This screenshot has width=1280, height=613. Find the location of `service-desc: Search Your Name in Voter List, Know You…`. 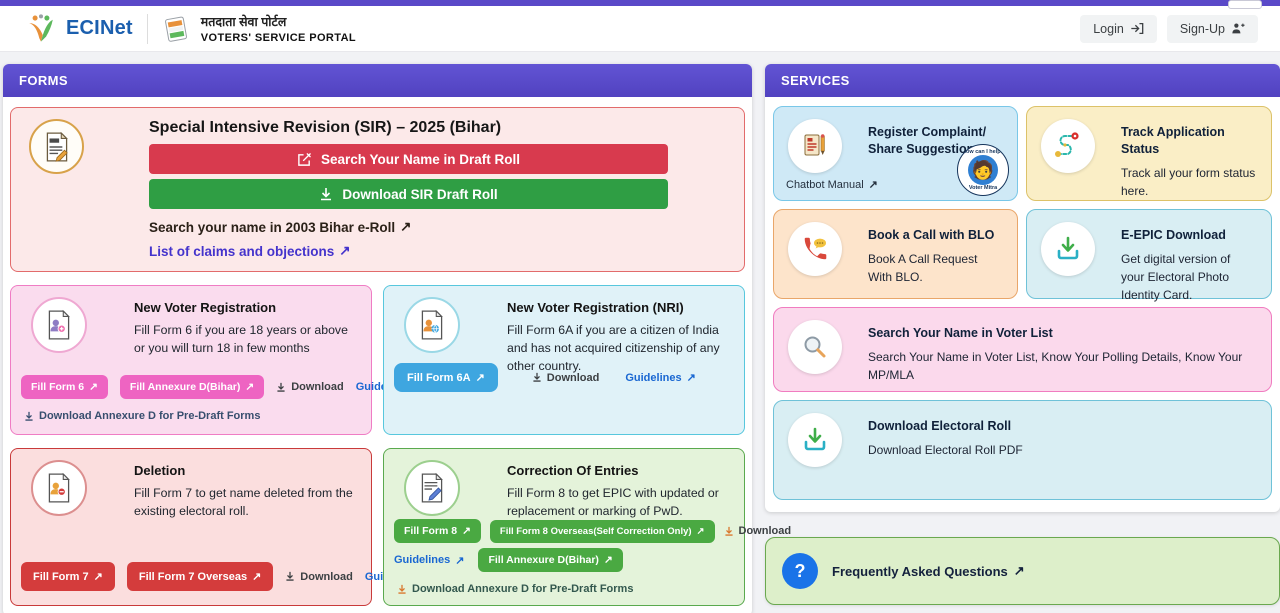

service-desc: Search Your Name in Voter List, Know You… is located at coordinates (1055, 365).